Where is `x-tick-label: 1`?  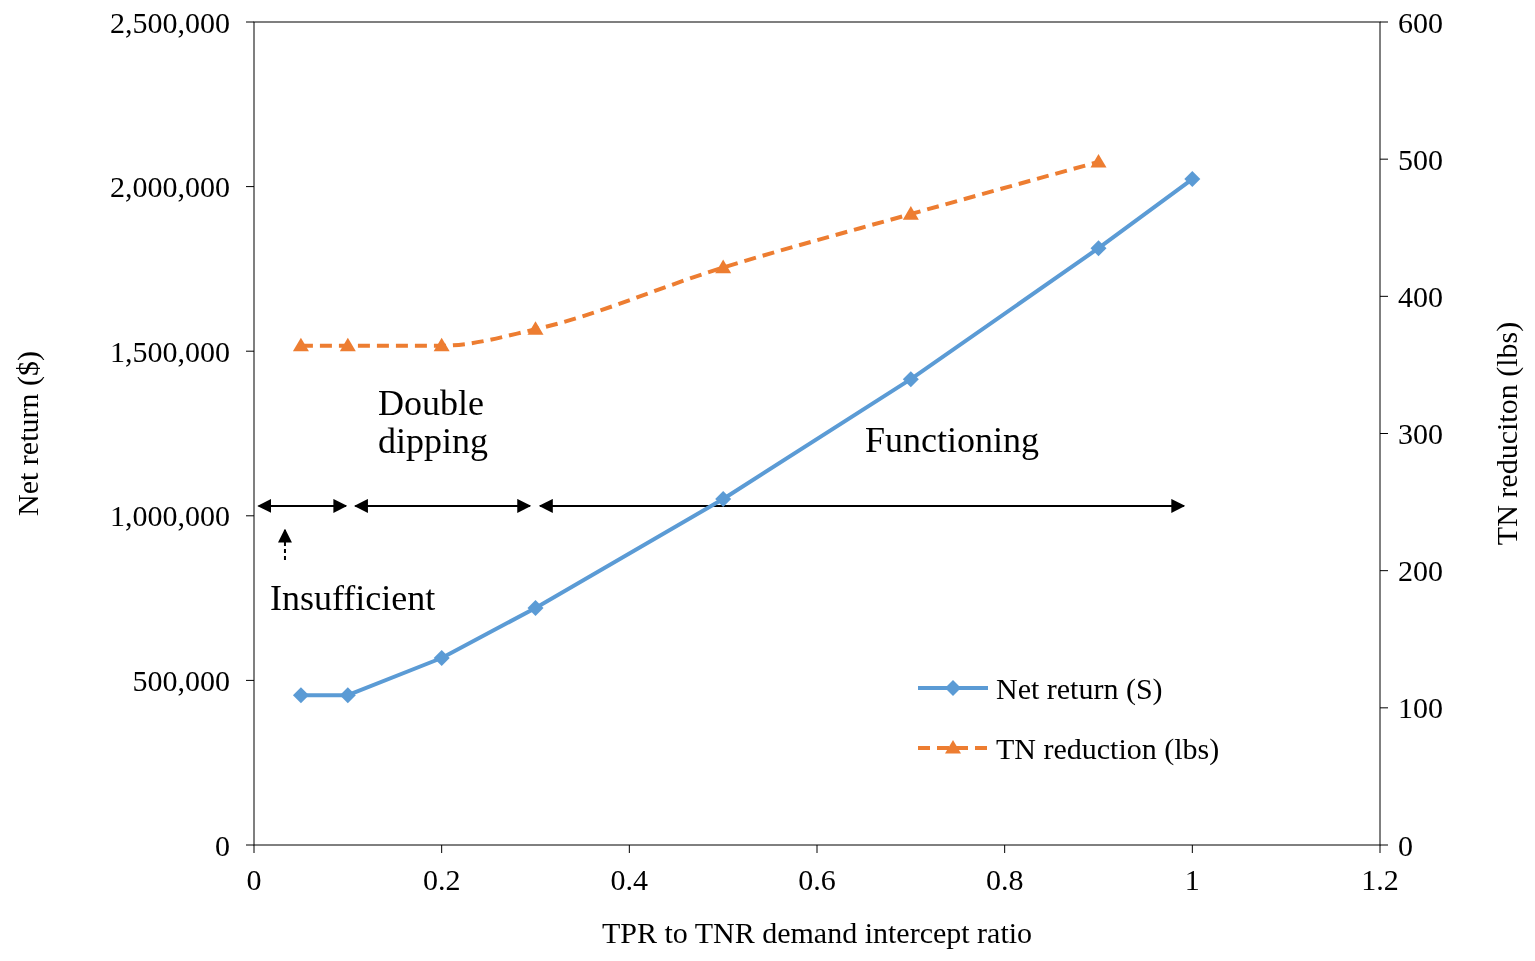 x-tick-label: 1 is located at coordinates (1192, 879).